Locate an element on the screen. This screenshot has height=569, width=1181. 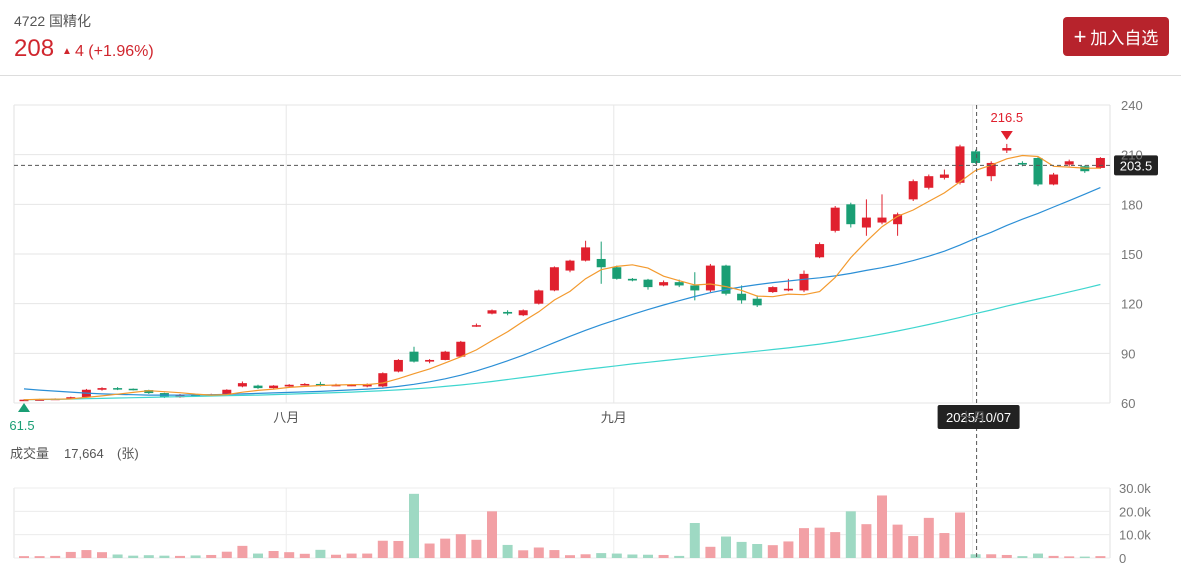
price-axis-tick-label: 120 is located at coordinates (1132, 304).